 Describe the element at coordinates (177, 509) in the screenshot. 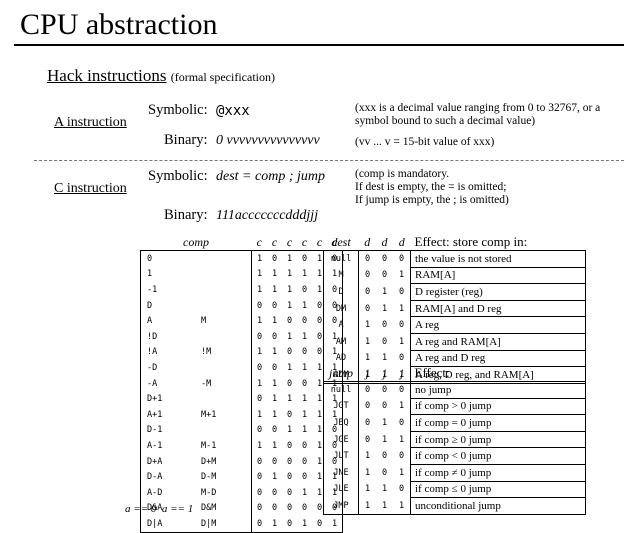

I see `a1-label: a == 1` at that location.